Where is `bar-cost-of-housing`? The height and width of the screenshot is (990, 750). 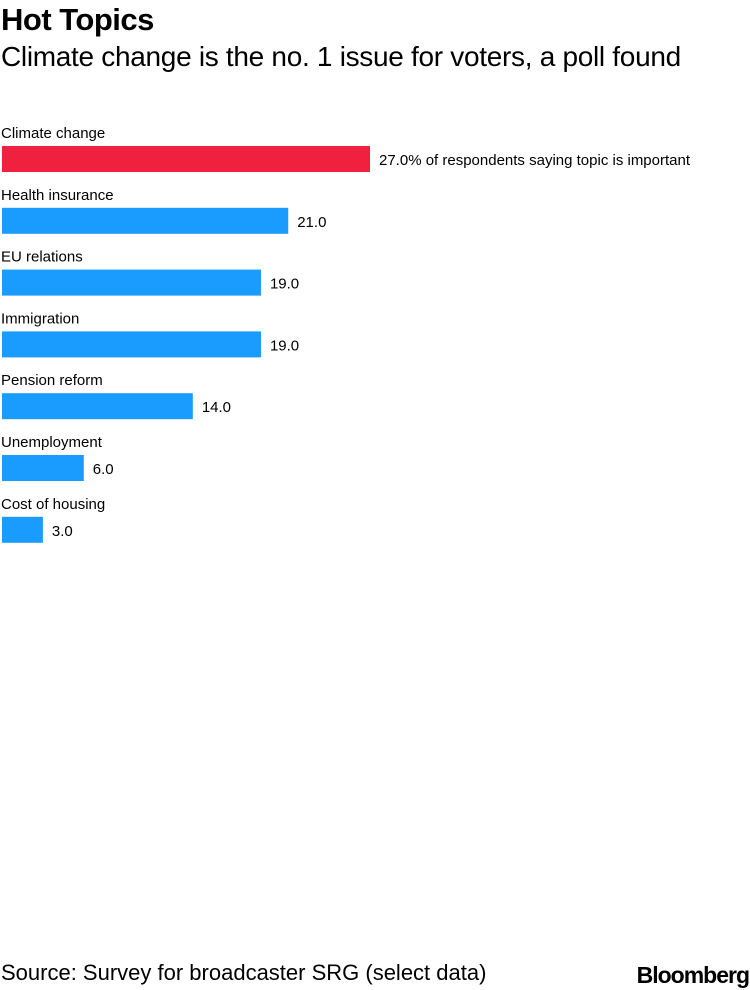
bar-cost-of-housing is located at coordinates (22, 529).